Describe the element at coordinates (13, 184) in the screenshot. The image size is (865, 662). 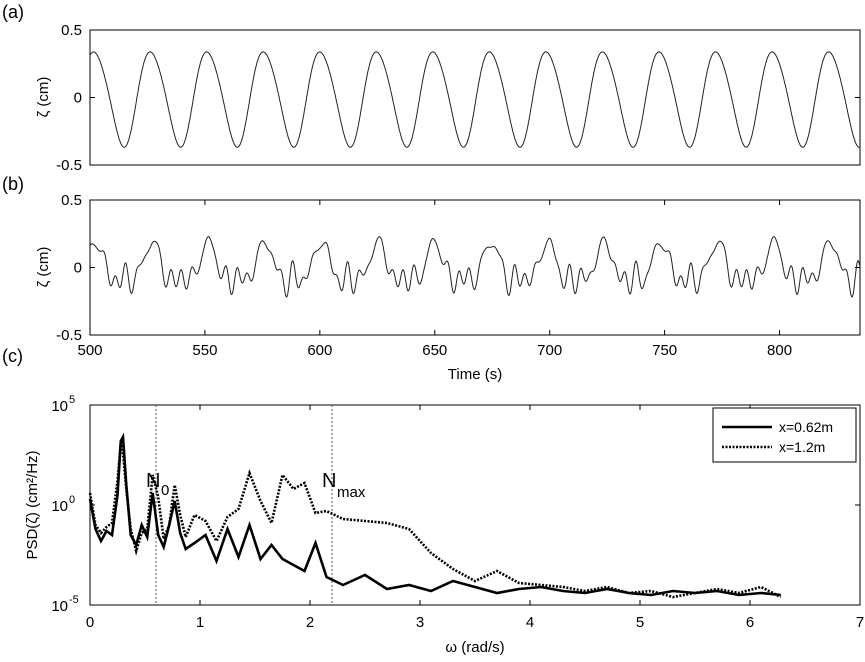
I see `panel-b-label: (b)` at that location.